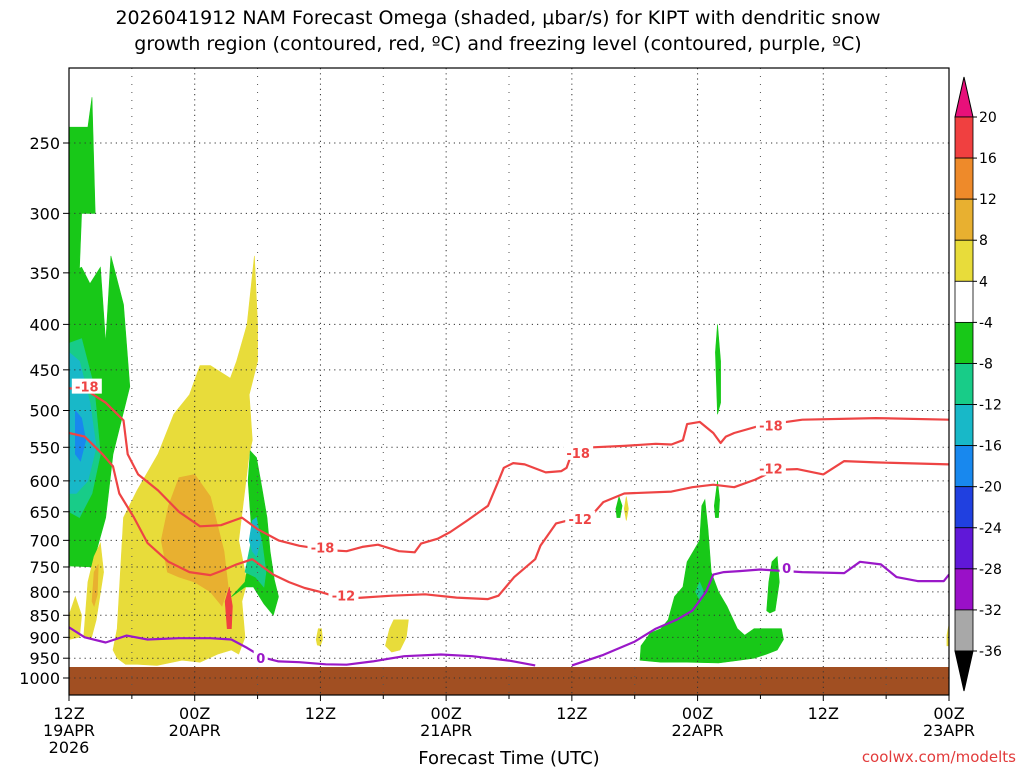 The height and width of the screenshot is (768, 1024). Describe the element at coordinates (44, 481) in the screenshot. I see `y-tick-label: 600` at that location.